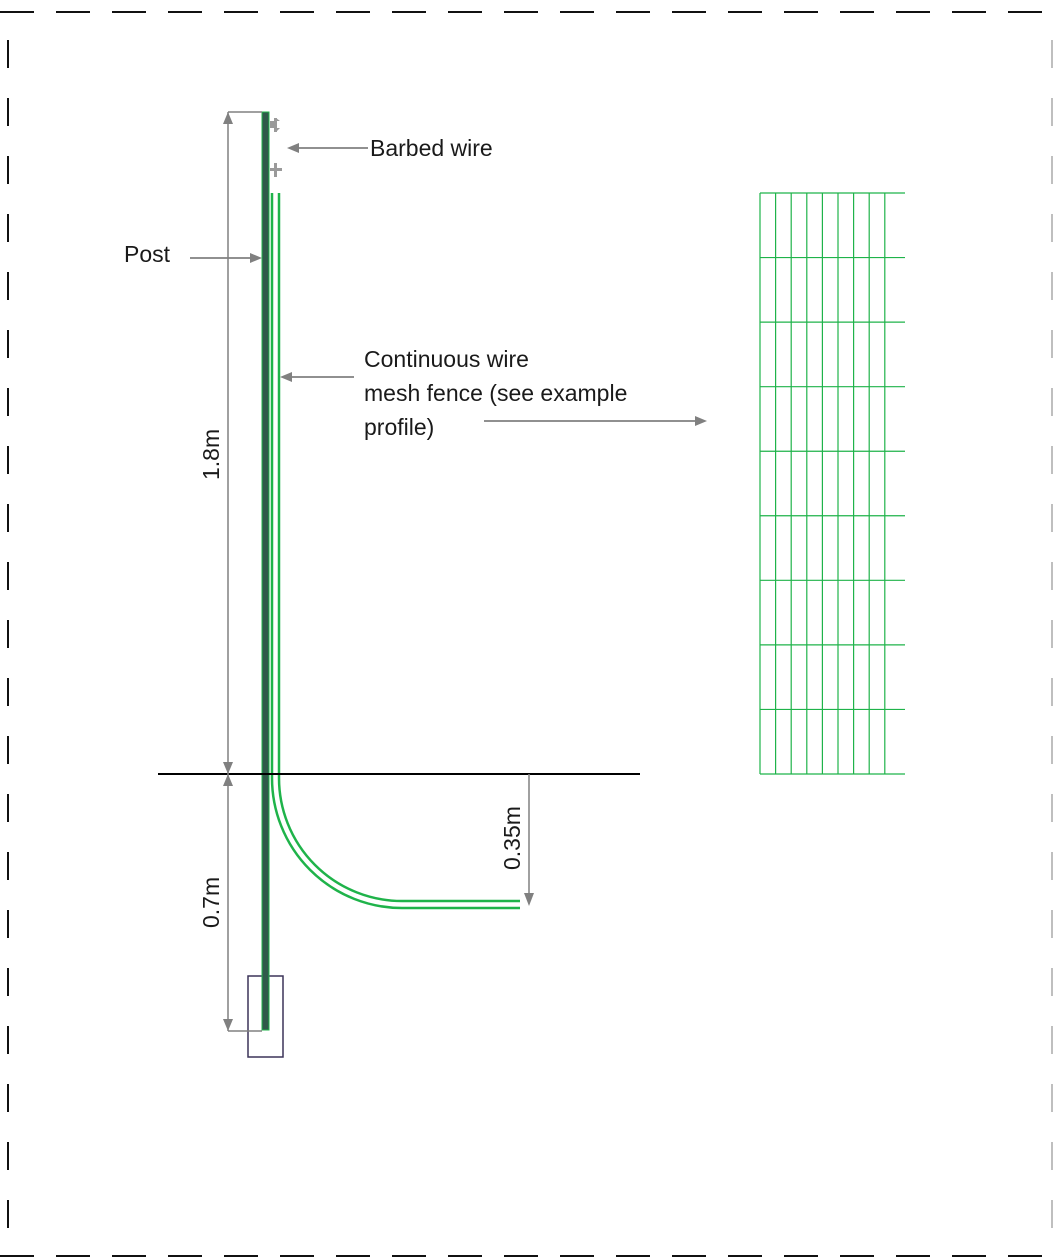  I want to click on height-dimension, so click(242, 571).